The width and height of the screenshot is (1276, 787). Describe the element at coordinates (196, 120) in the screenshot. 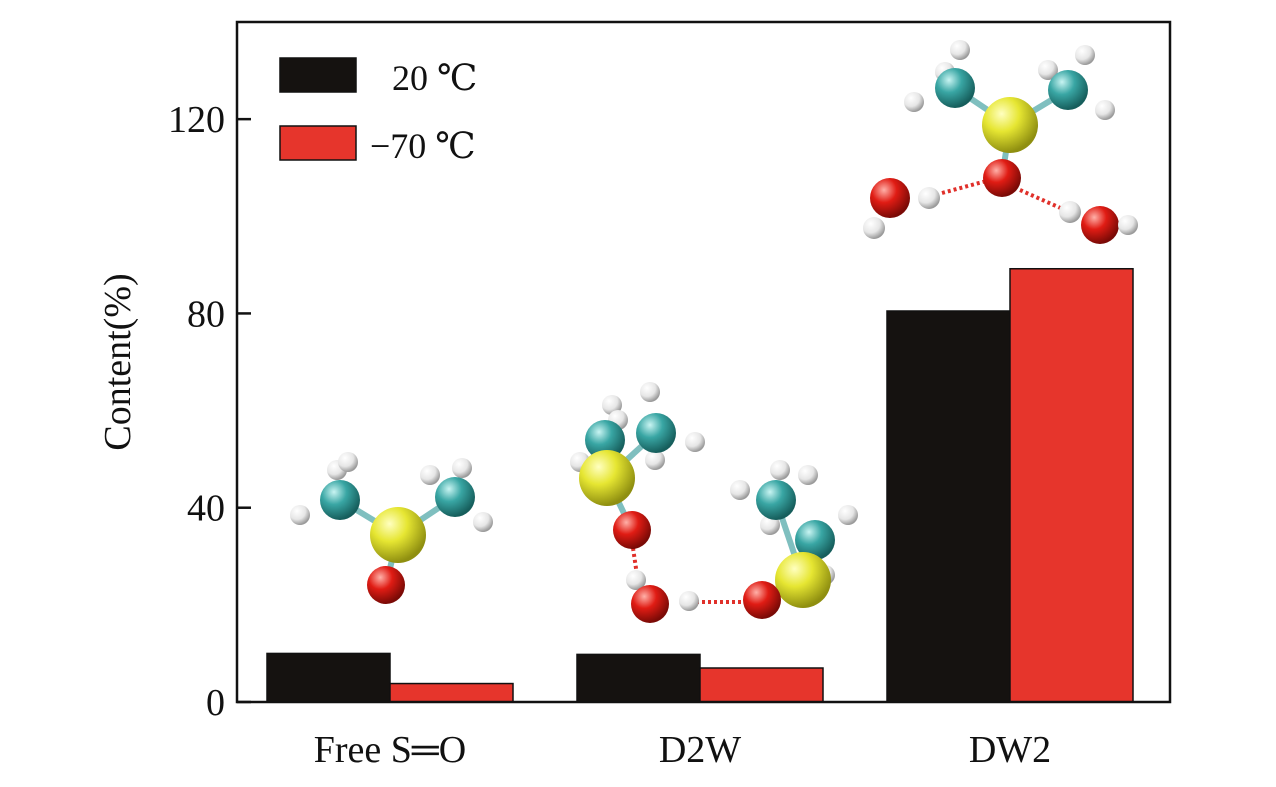

I see `y-tick-label: 120` at that location.